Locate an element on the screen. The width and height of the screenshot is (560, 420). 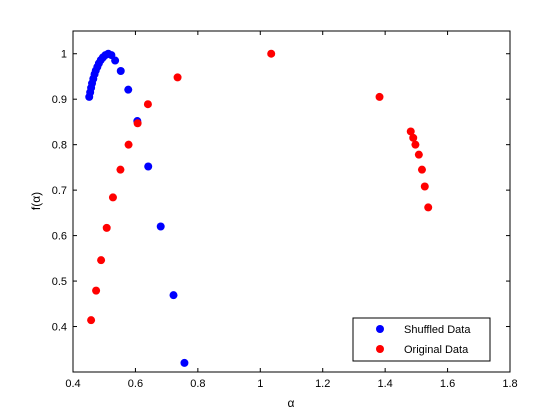
y-tick-label: 0.6 is located at coordinates (59, 237).